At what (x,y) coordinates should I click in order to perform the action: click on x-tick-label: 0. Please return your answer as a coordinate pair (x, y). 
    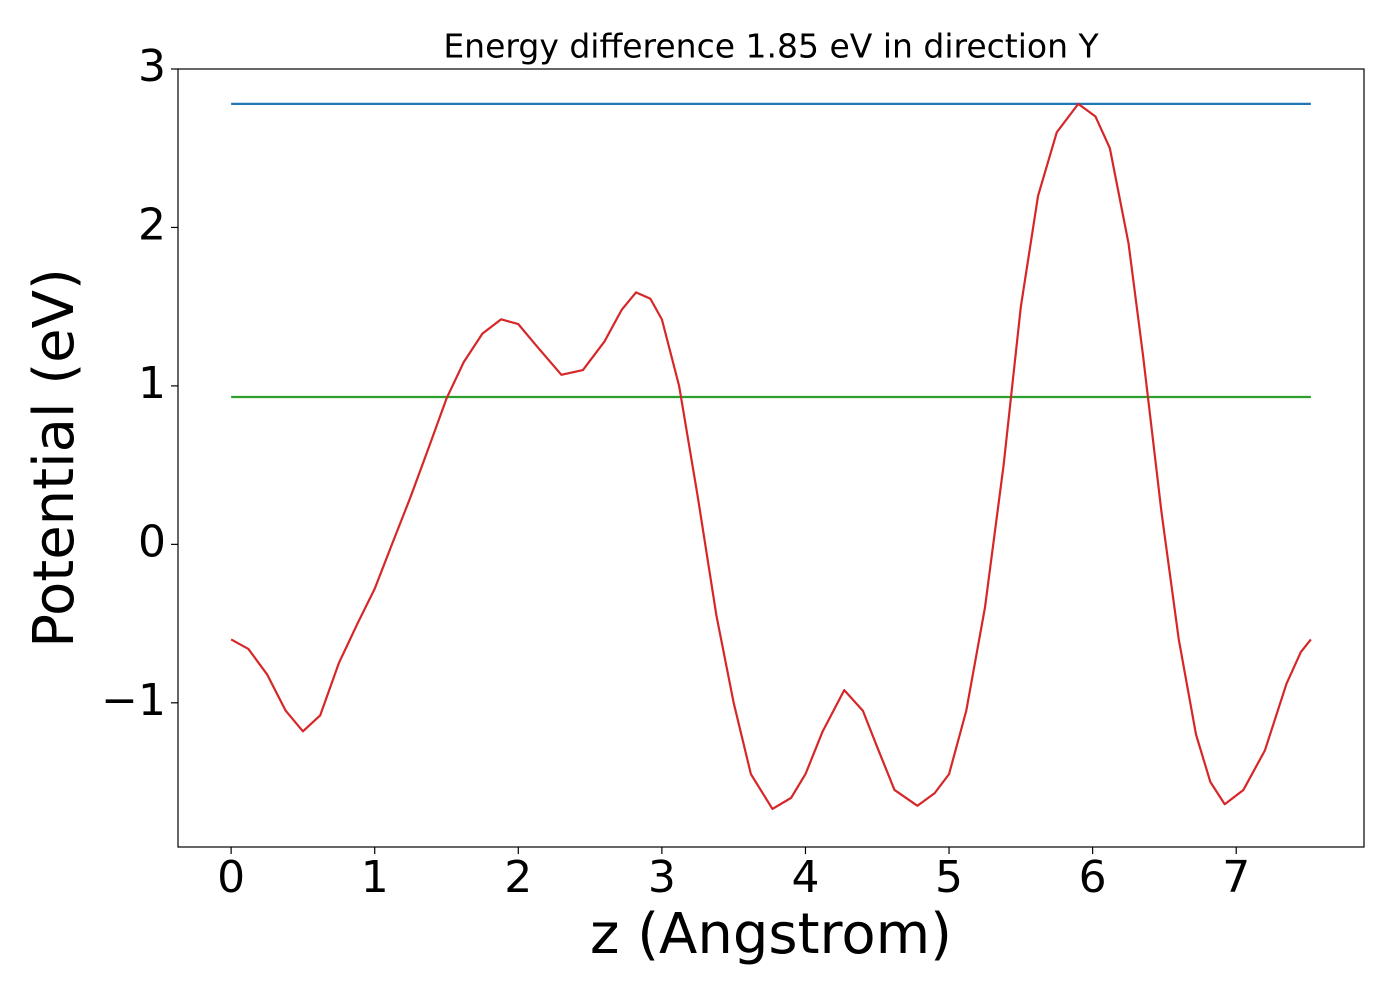
    Looking at the image, I should click on (231, 877).